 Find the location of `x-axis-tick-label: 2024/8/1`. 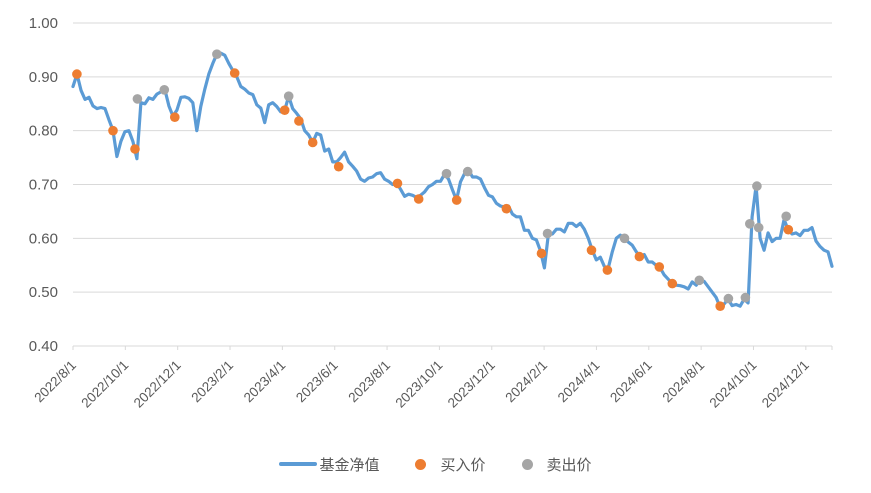

x-axis-tick-label: 2024/8/1 is located at coordinates (683, 382).